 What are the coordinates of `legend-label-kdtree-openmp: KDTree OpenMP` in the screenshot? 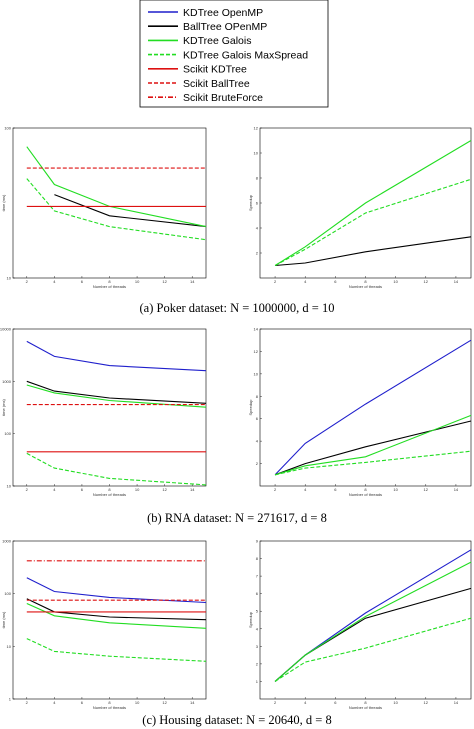 It's located at (223, 13).